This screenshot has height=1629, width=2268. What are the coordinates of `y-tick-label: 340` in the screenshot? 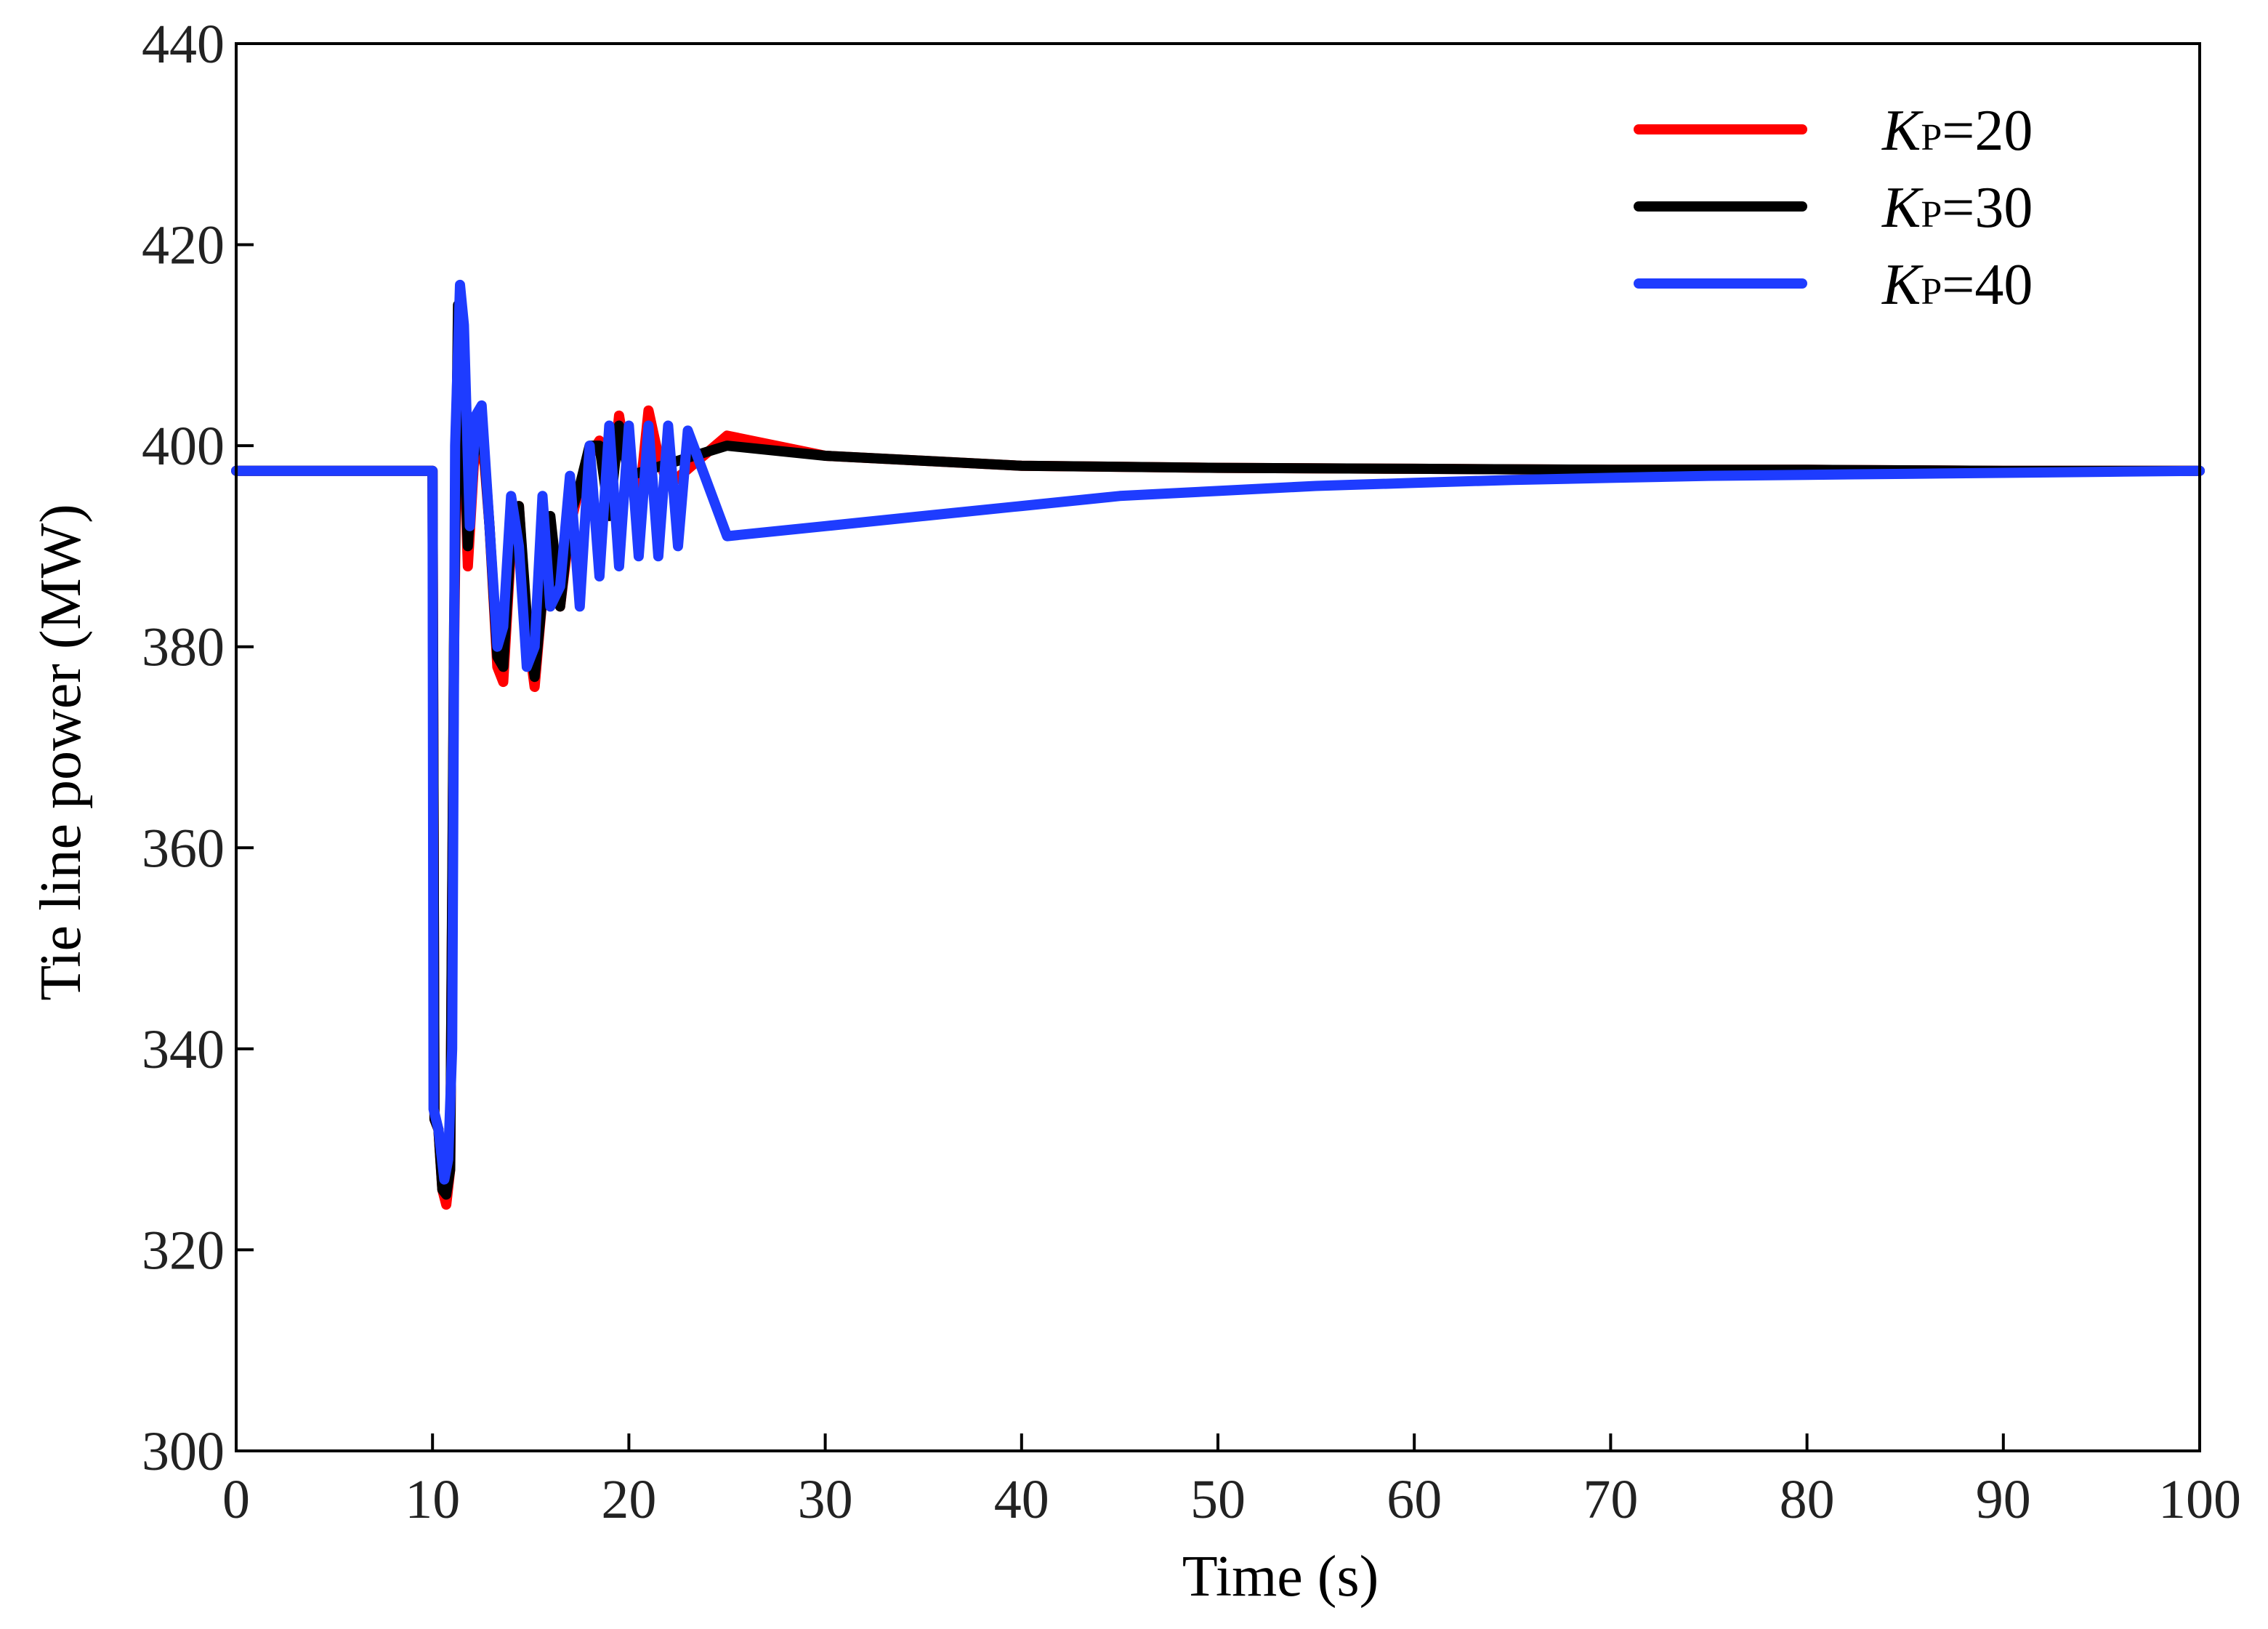 It's located at (183, 1049).